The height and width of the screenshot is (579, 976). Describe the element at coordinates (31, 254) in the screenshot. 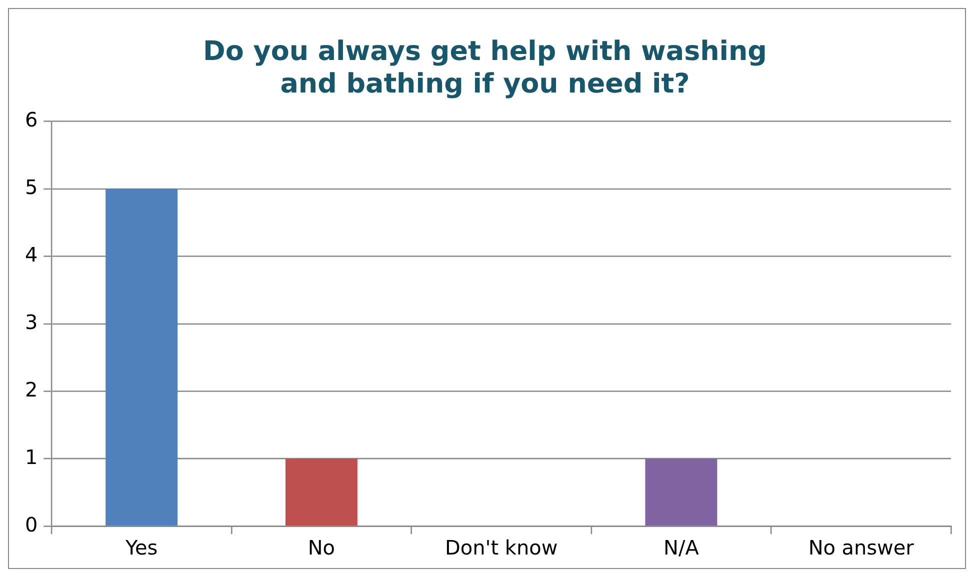

I see `y-tick-label: 4` at that location.